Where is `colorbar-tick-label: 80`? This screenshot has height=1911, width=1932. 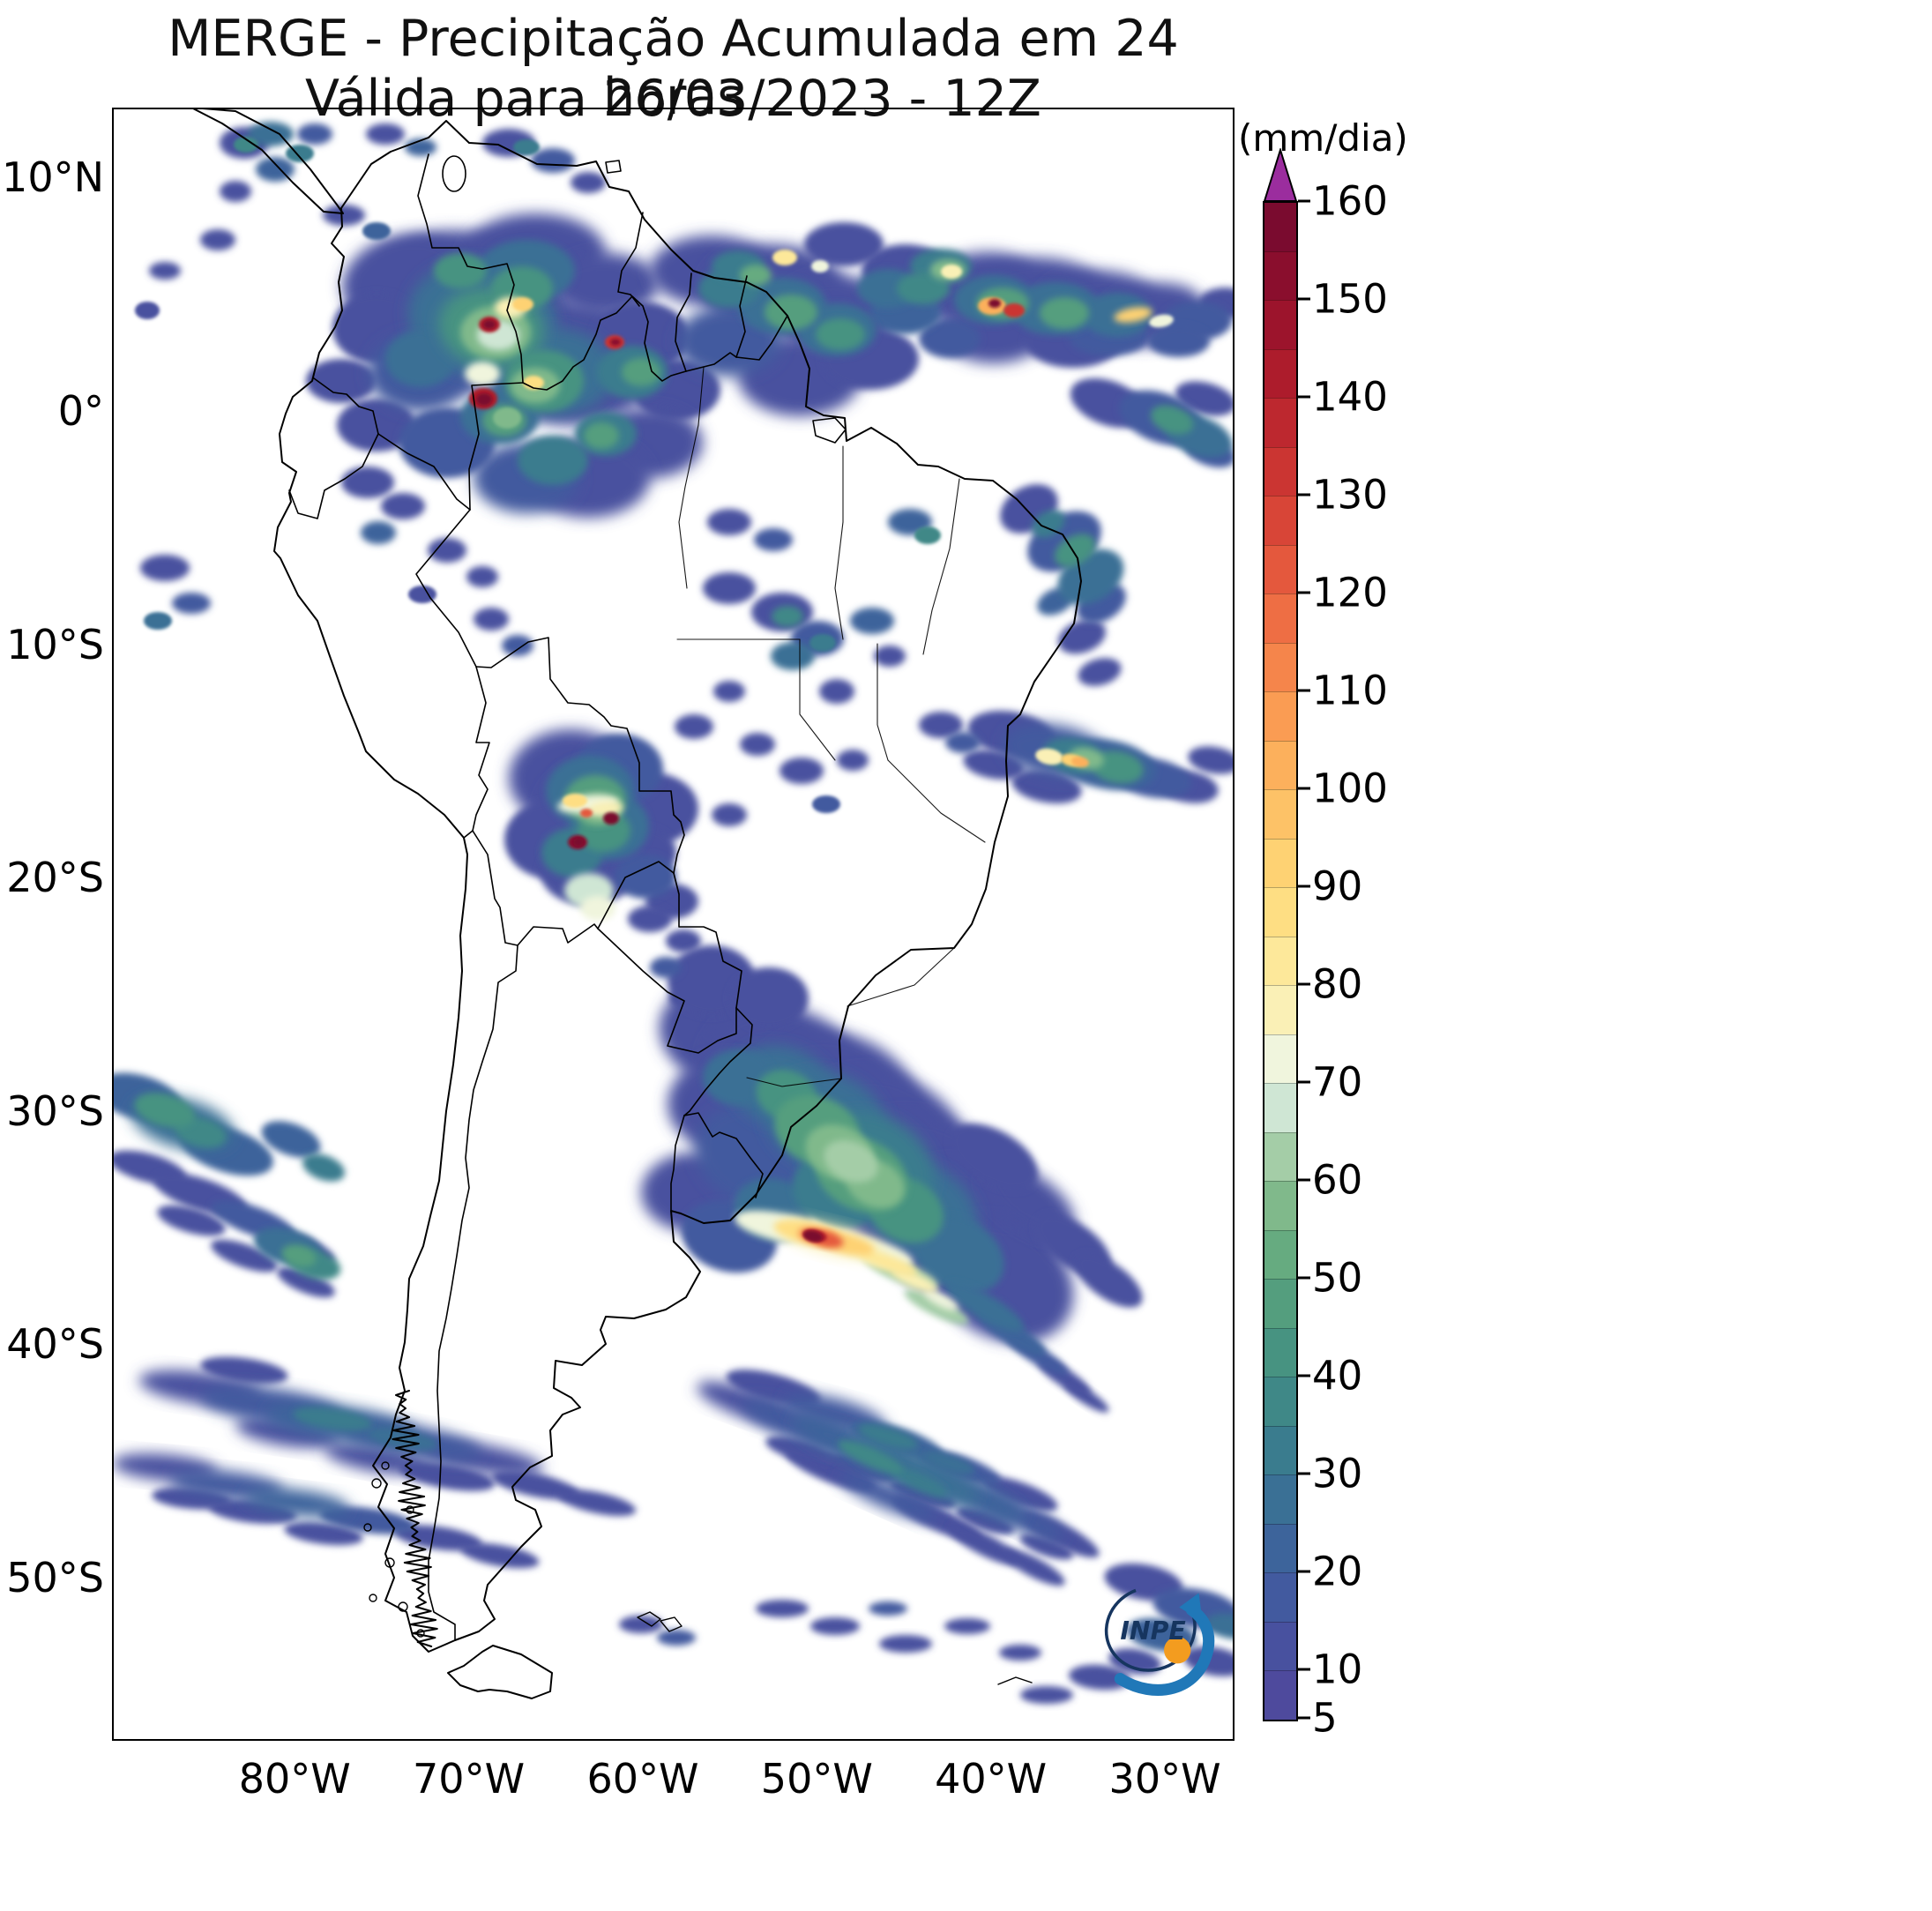 colorbar-tick-label: 80 is located at coordinates (1337, 984).